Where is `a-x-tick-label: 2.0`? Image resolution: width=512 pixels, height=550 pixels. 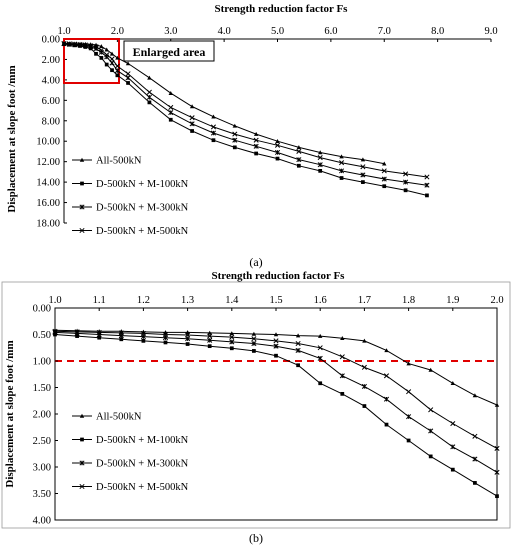
a-x-tick-label: 2.0 is located at coordinates (117, 31).